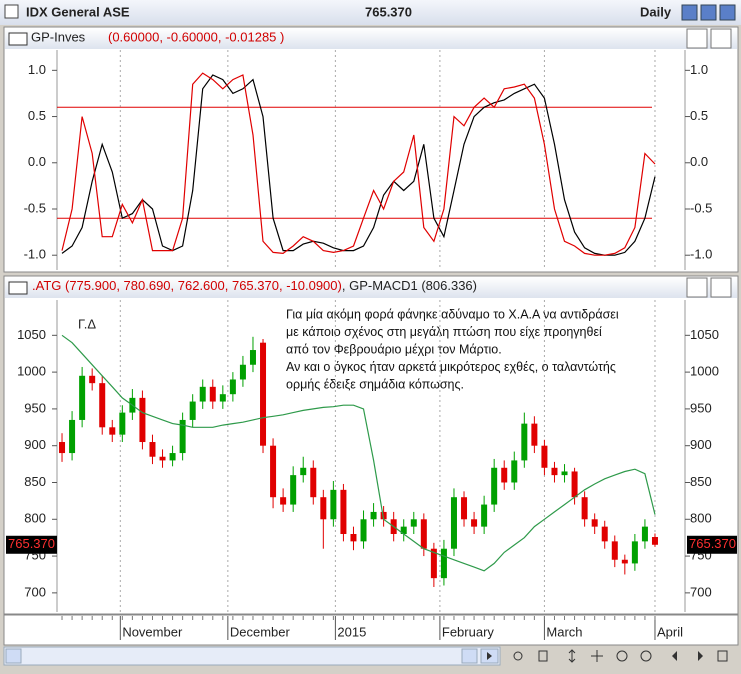 The height and width of the screenshot is (674, 741). What do you see at coordinates (689, 12) in the screenshot?
I see `minimize` at bounding box center [689, 12].